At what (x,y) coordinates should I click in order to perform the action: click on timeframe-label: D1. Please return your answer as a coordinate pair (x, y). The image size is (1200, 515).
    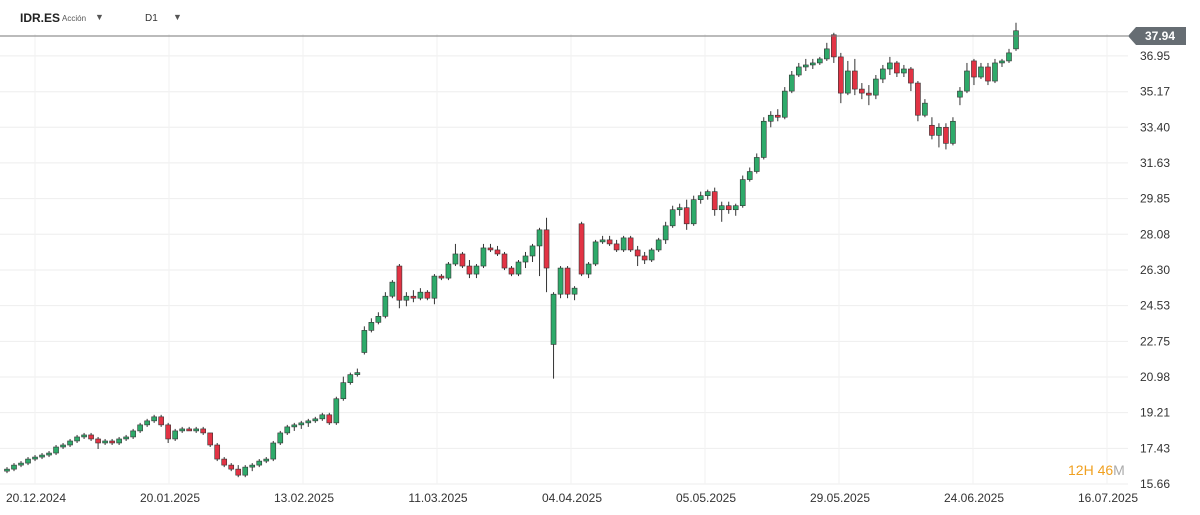
    Looking at the image, I should click on (151, 18).